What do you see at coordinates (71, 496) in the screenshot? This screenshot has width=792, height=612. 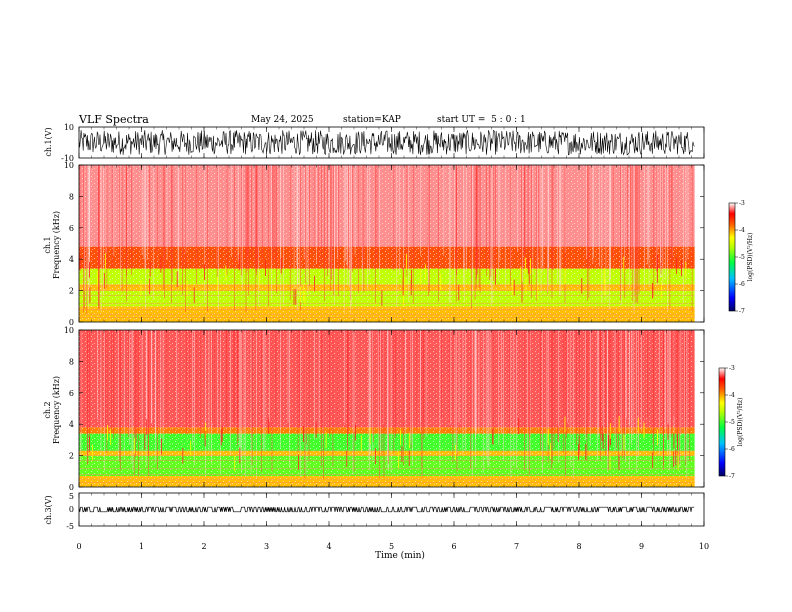 I see `ch3-ytick-top: 5` at bounding box center [71, 496].